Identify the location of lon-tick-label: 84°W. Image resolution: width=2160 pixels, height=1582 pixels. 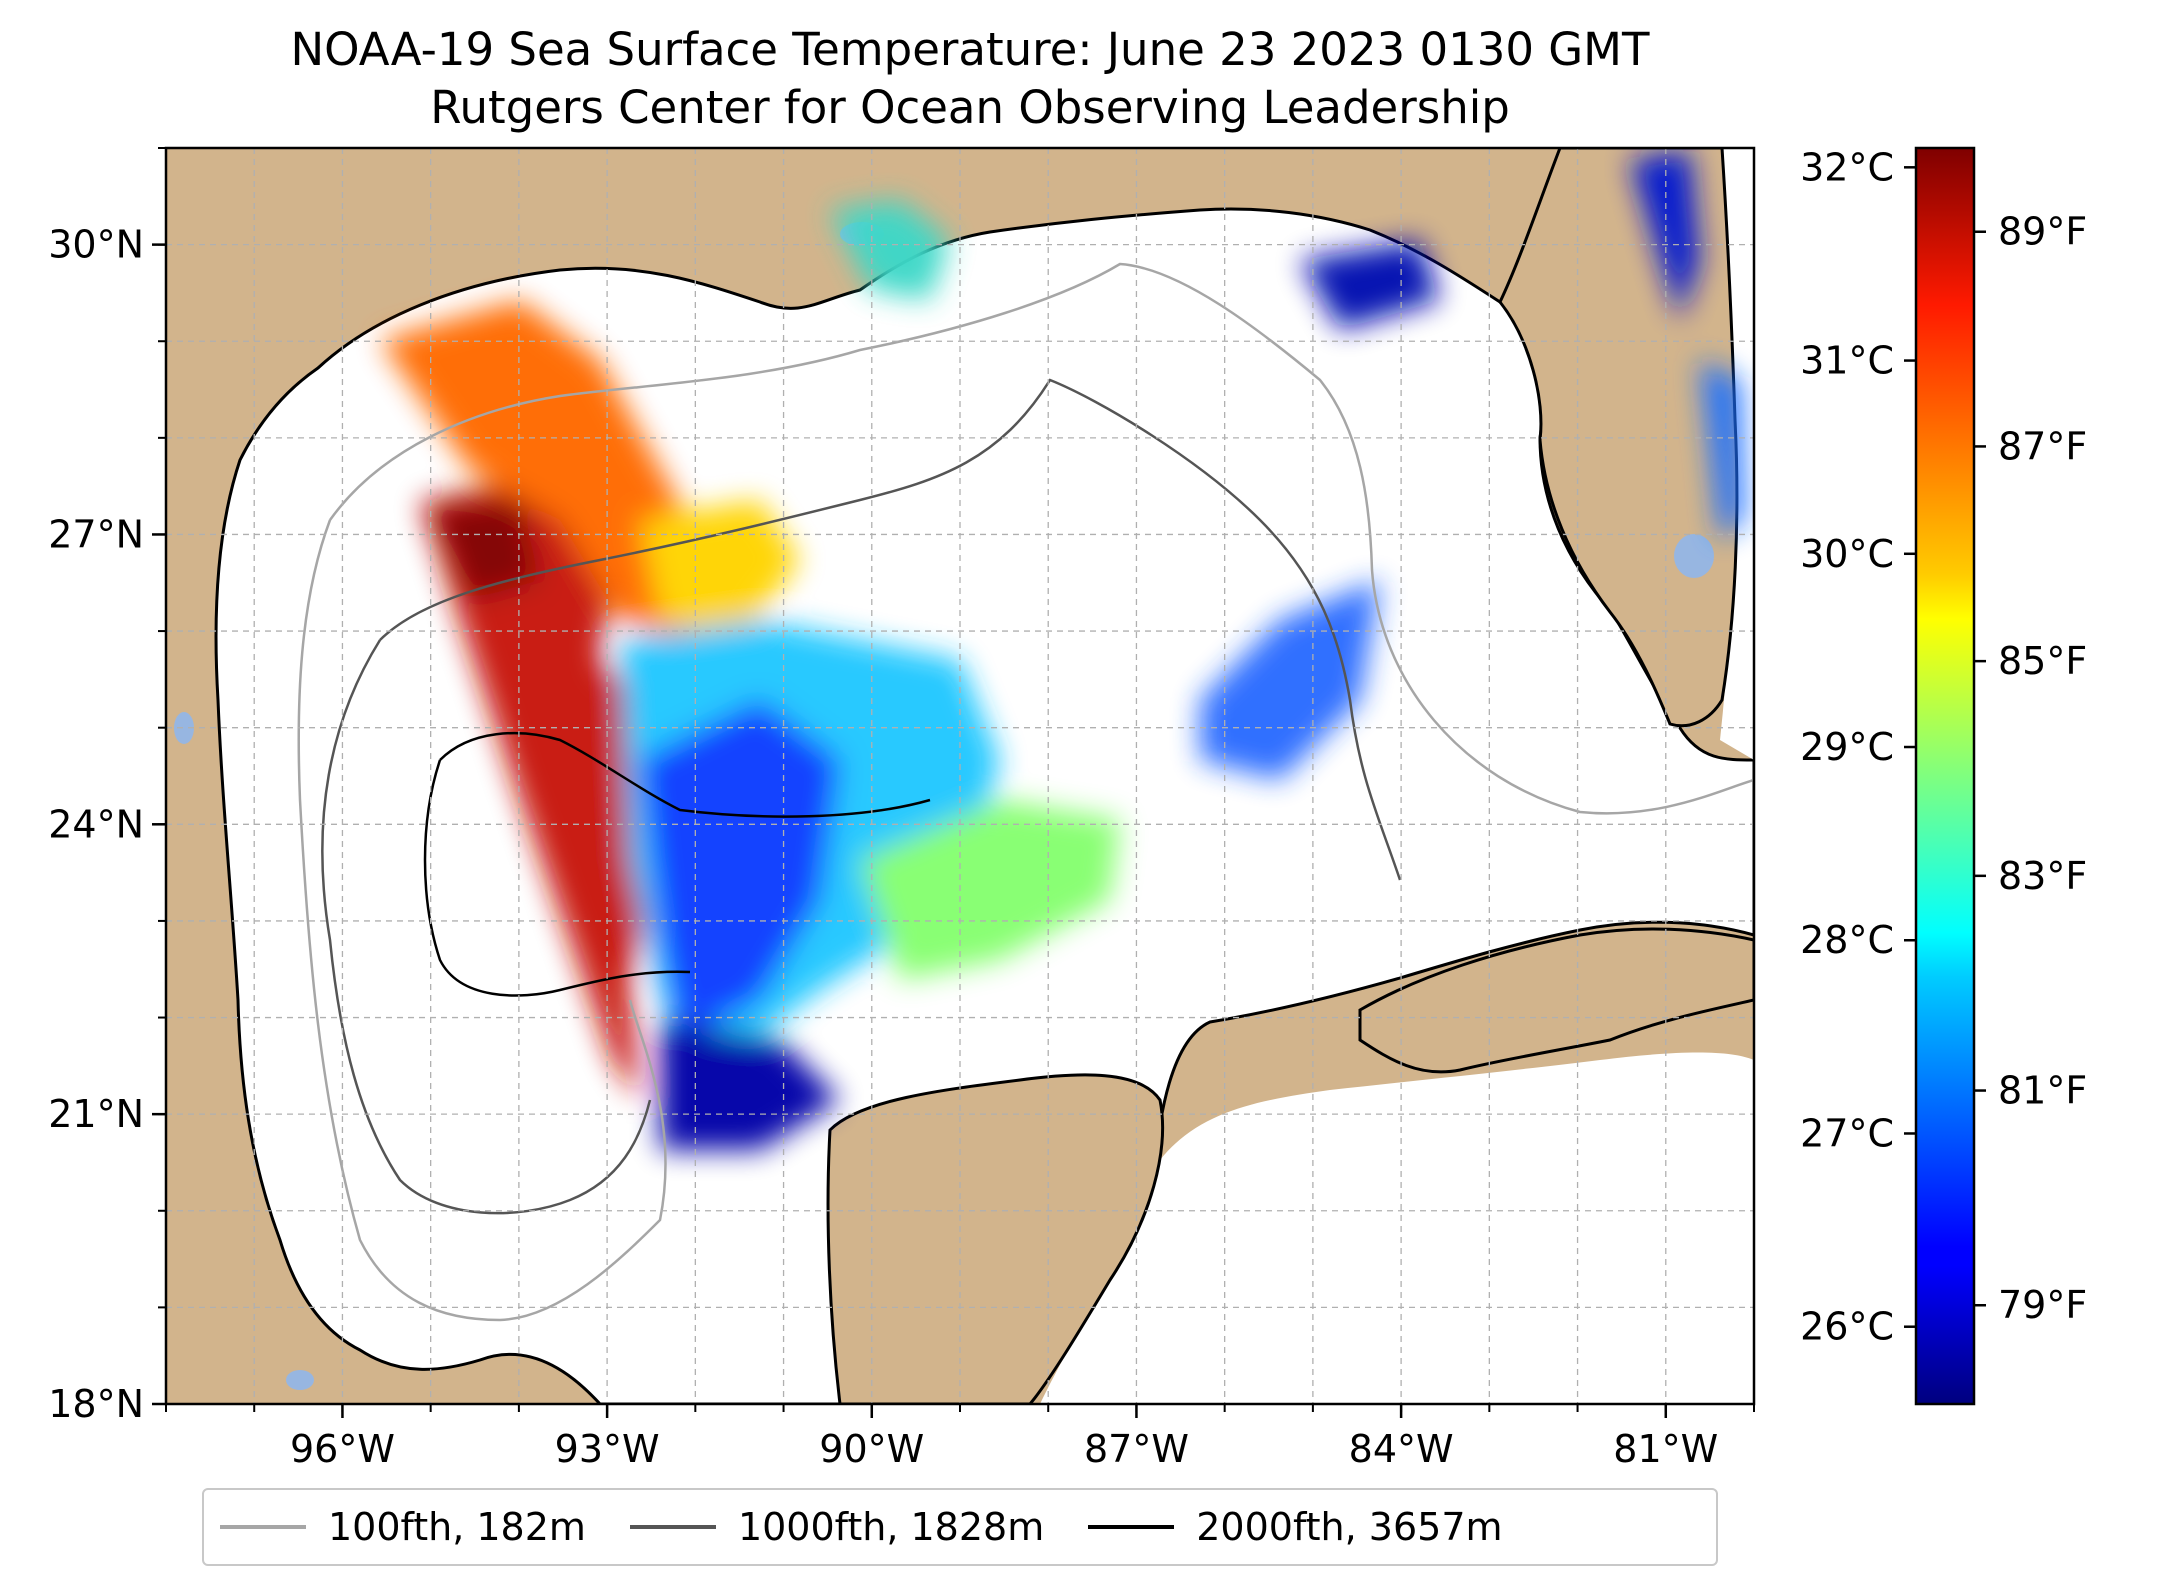
(1401, 1449).